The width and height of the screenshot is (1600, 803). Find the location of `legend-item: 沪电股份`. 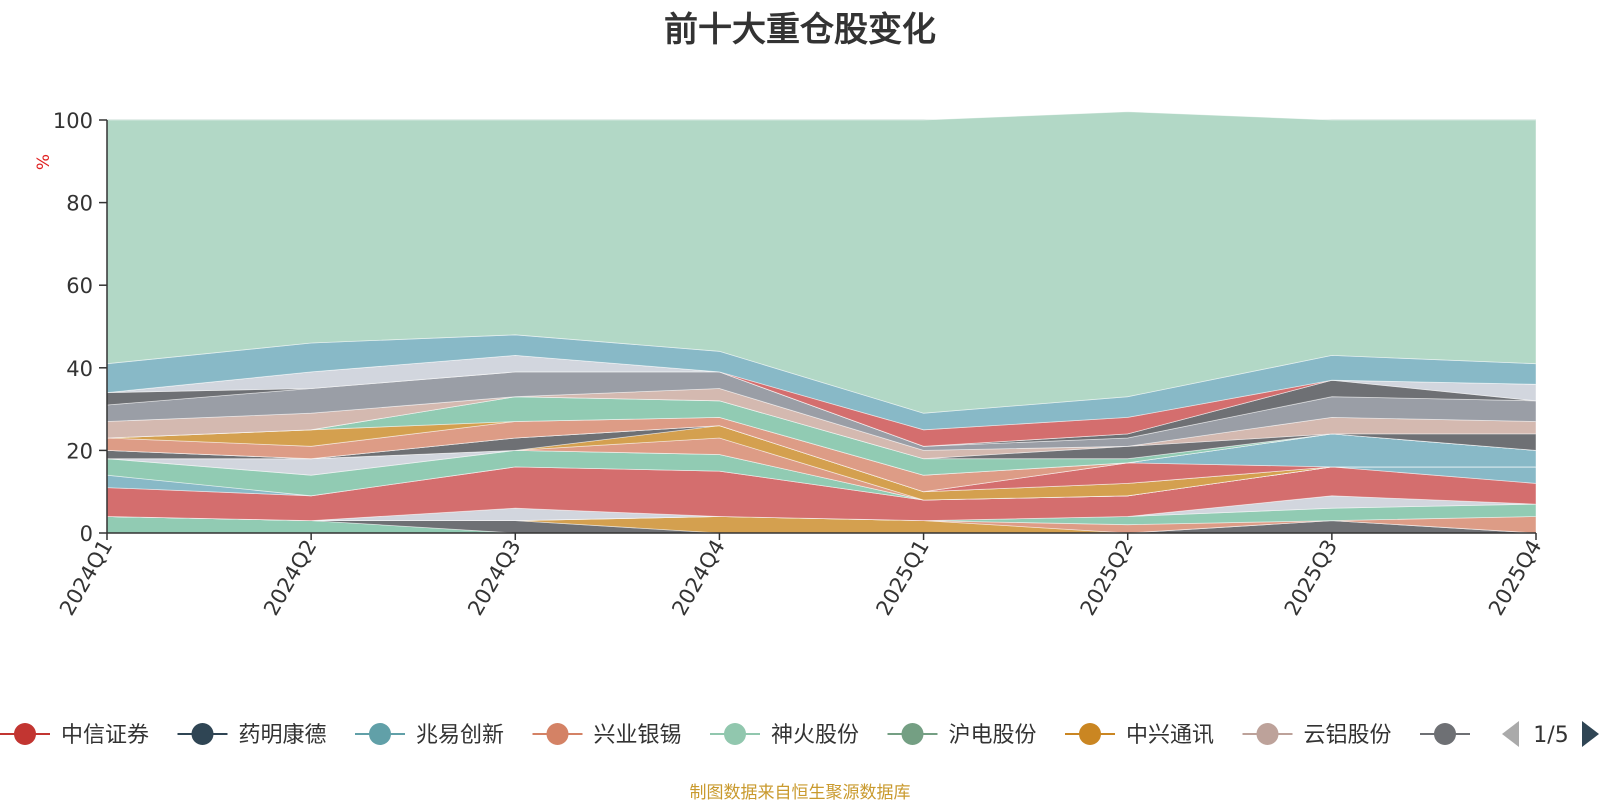

legend-item: 沪电股份 is located at coordinates (962, 735).